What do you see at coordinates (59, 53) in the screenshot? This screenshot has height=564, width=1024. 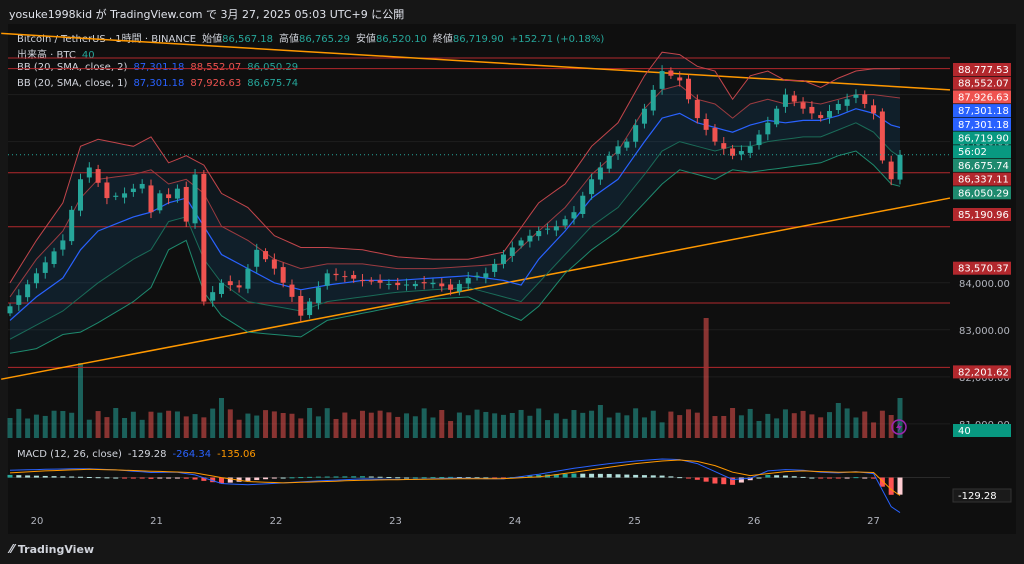 I see `volume-legend: 出来高 · BTC 40` at bounding box center [59, 53].